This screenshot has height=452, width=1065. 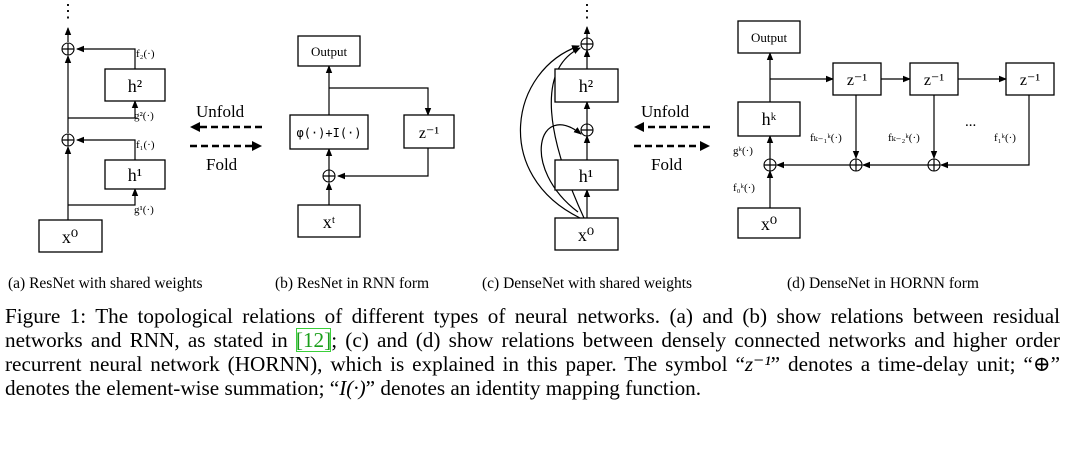 I want to click on sum-node-d2, so click(x=934, y=165).